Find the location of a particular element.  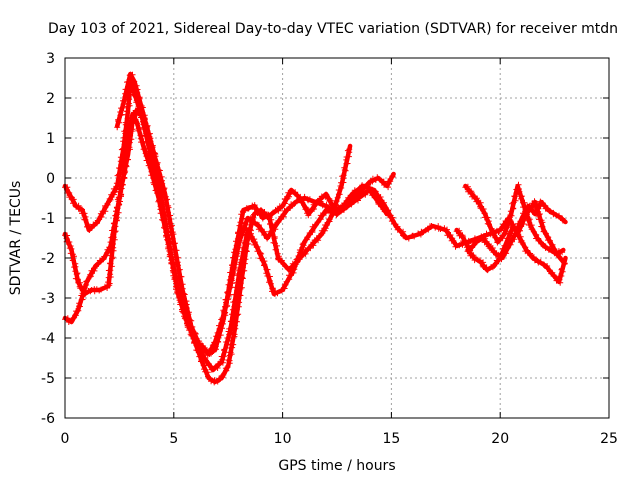

y-tick-label: -4 is located at coordinates (48, 339).